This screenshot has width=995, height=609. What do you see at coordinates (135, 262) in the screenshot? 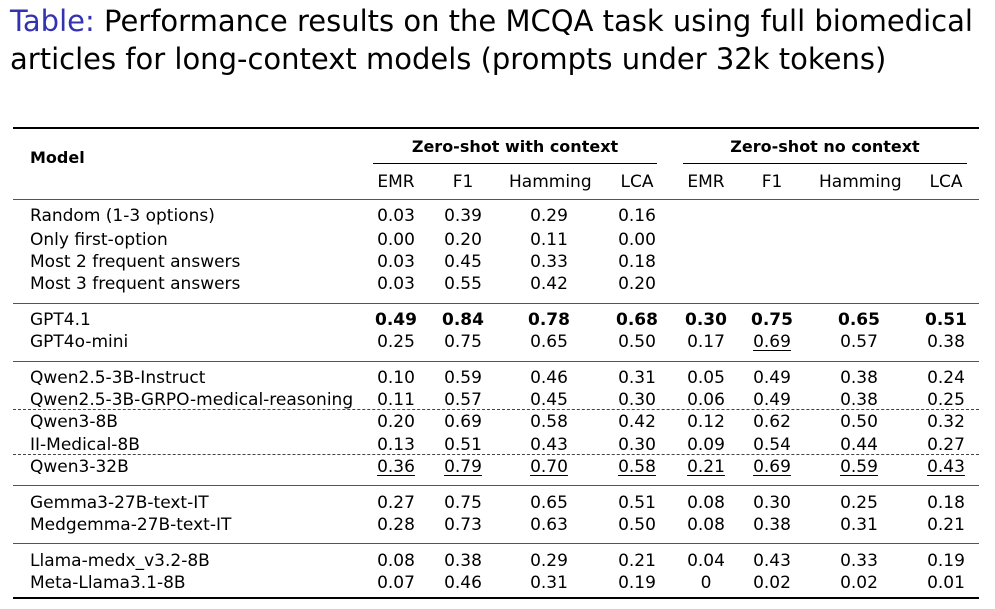
I see `model-name: Most 2 frequent answers` at bounding box center [135, 262].